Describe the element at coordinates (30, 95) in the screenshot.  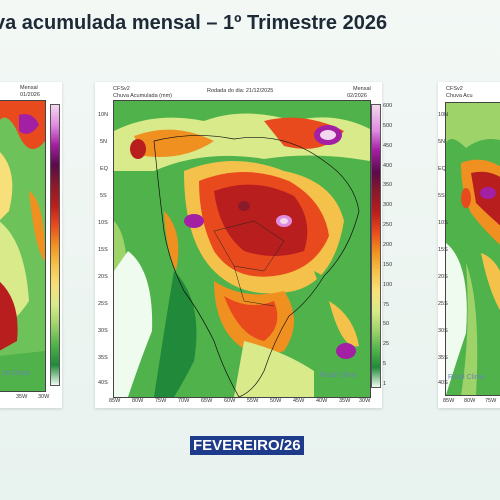
I see `panel-date: 01/2026` at that location.